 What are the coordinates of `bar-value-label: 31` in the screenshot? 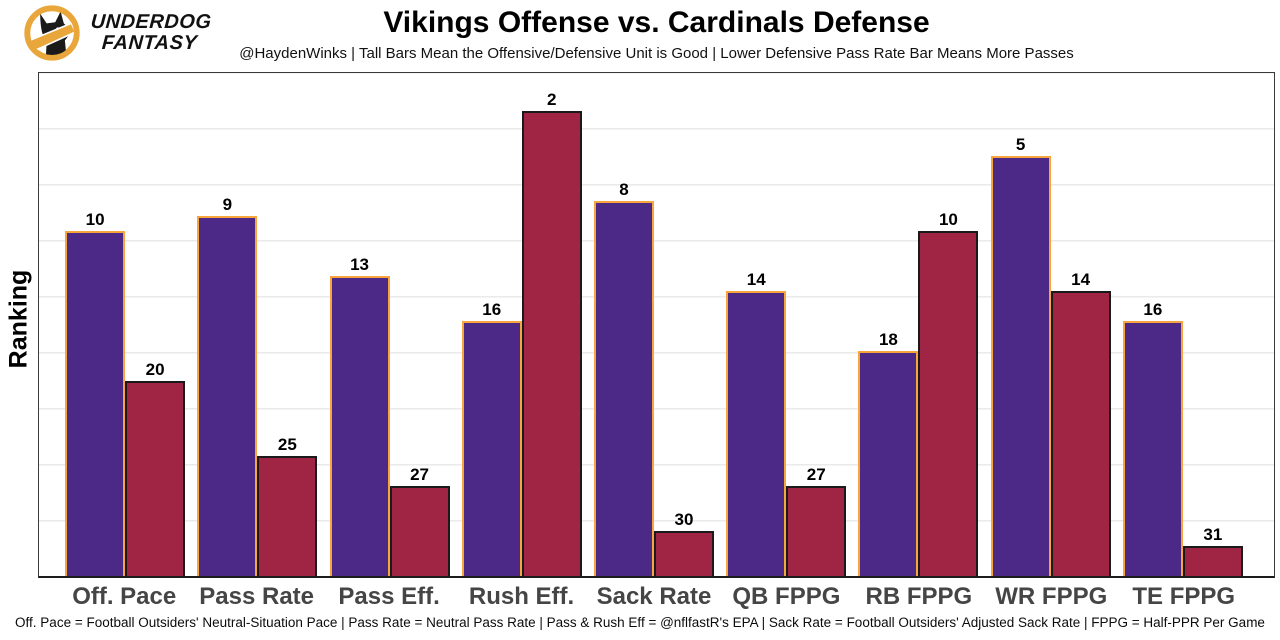 It's located at (1213, 534).